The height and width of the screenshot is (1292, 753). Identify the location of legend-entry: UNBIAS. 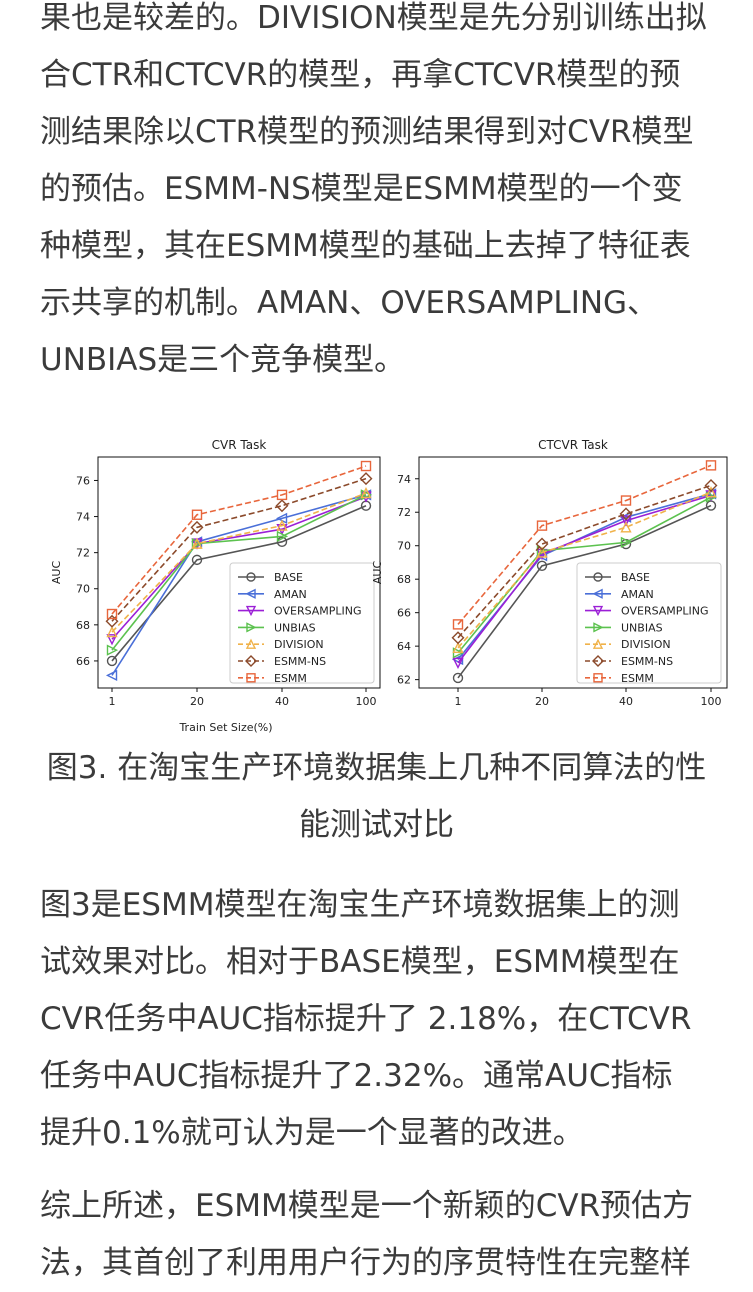
(277, 627).